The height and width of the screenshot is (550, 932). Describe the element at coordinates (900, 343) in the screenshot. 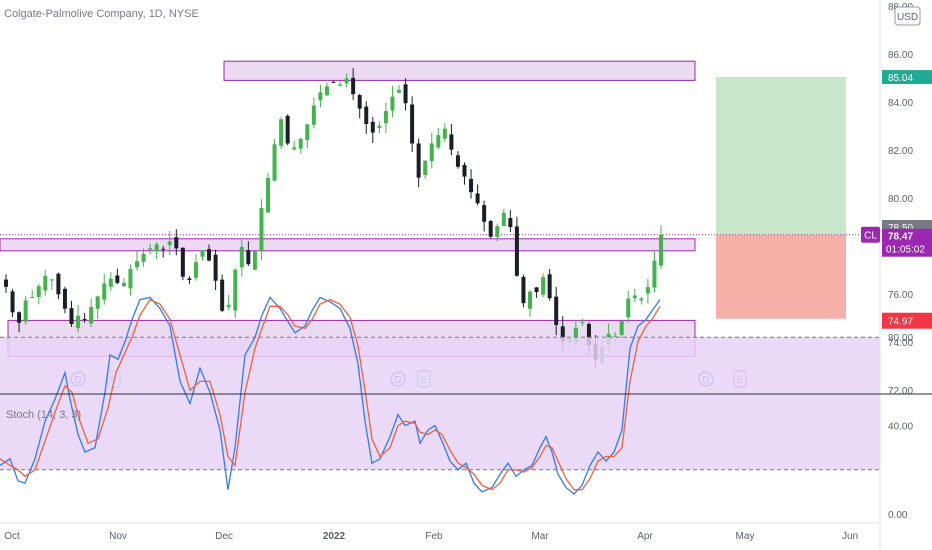

I see `price-tick-label: 74.00` at that location.